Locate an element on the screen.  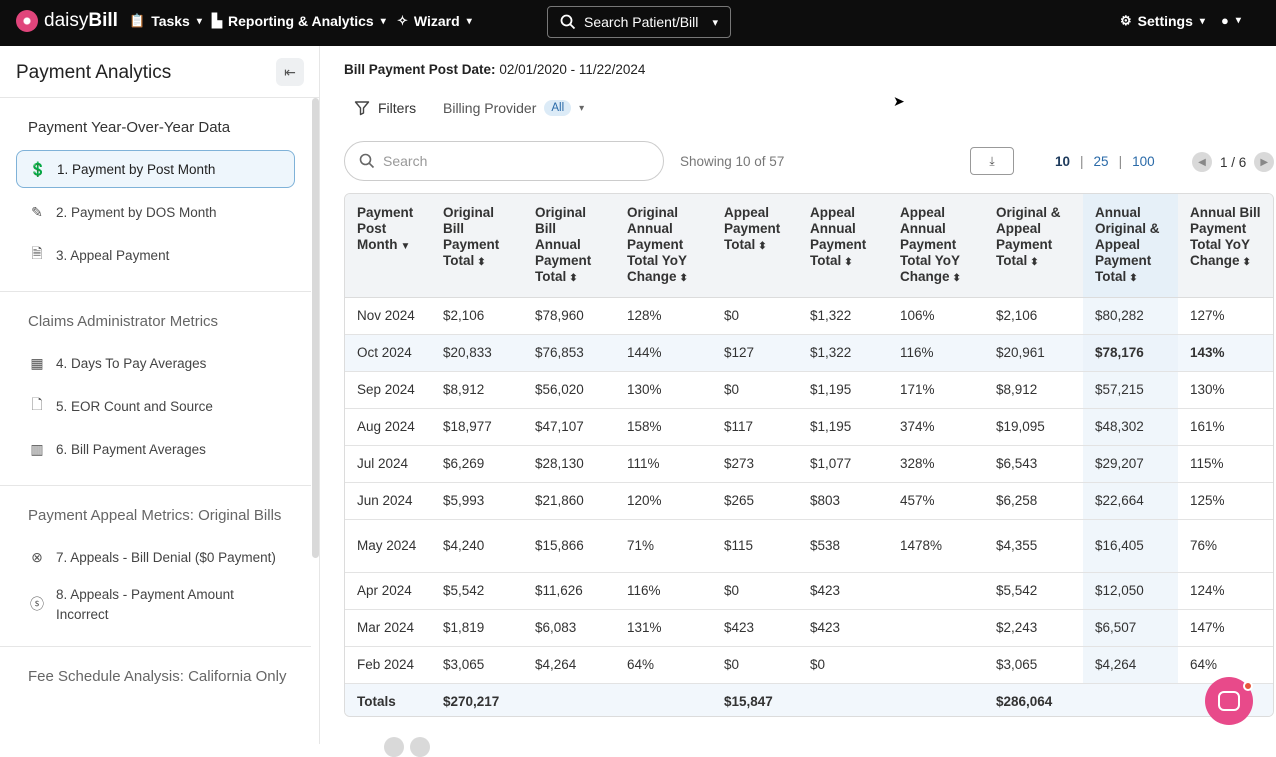
search-patient-bill-button: Search Patient/Bill ▾ is located at coordinates (639, 22).